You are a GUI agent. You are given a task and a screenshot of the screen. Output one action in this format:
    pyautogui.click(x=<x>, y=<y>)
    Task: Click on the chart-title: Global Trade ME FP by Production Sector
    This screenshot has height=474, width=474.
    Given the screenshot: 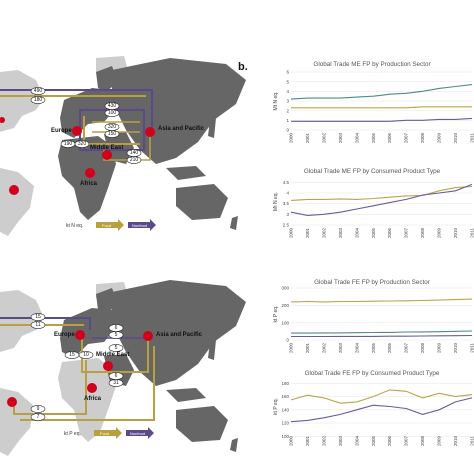 What is the action you would take?
    pyautogui.click(x=371, y=64)
    